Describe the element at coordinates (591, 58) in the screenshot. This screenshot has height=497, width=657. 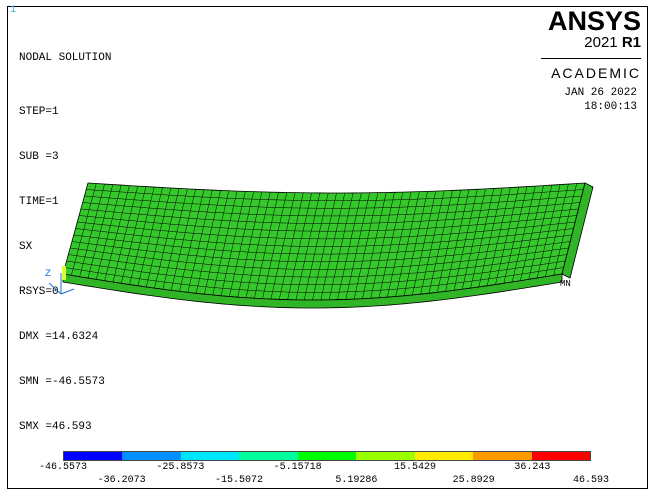
I see `logo-divider` at that location.